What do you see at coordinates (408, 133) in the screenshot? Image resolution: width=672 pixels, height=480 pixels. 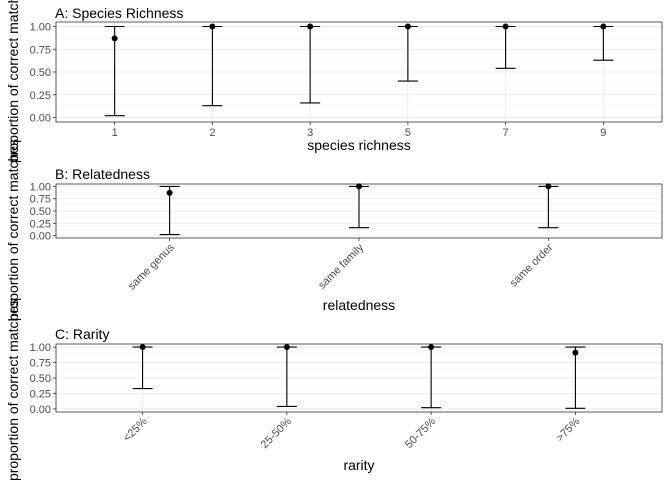 I see `x-tick-label: 5` at bounding box center [408, 133].